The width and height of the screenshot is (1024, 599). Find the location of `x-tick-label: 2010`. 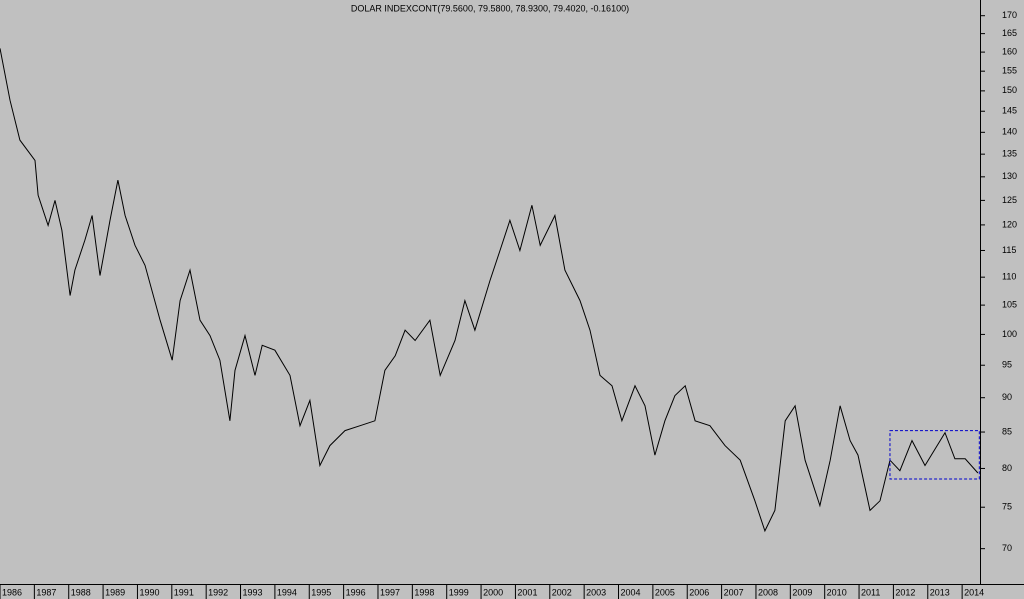

x-tick-label: 2010 is located at coordinates (837, 592).